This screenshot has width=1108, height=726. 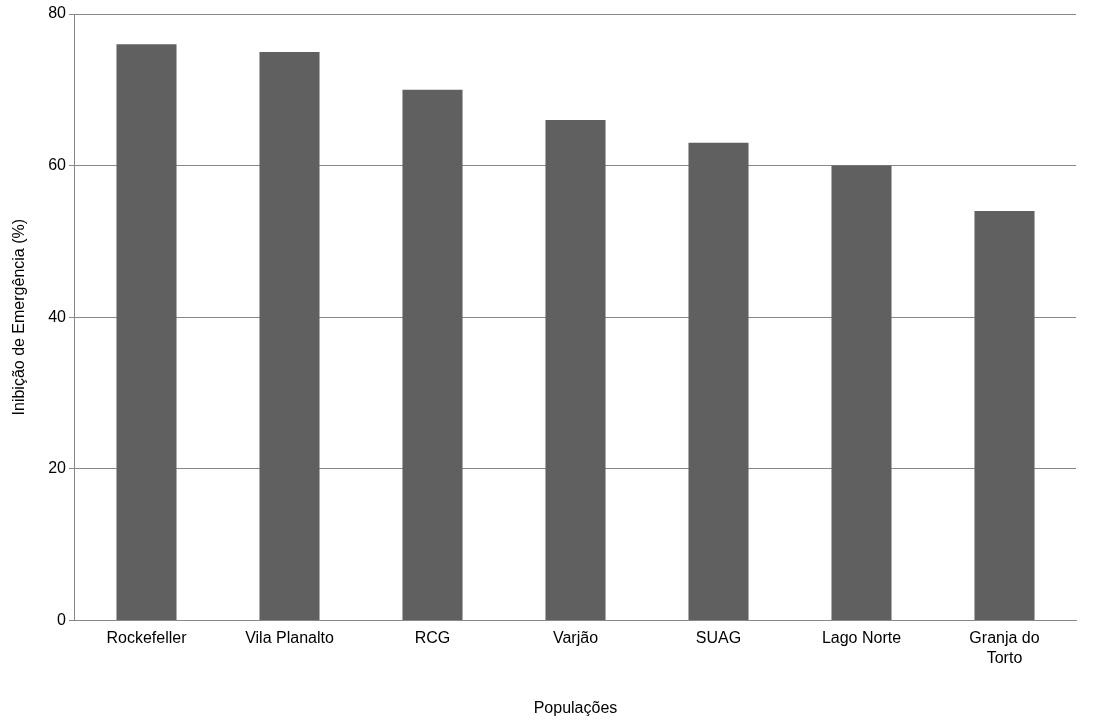 I want to click on x-tick-label: RCG, so click(x=432, y=638).